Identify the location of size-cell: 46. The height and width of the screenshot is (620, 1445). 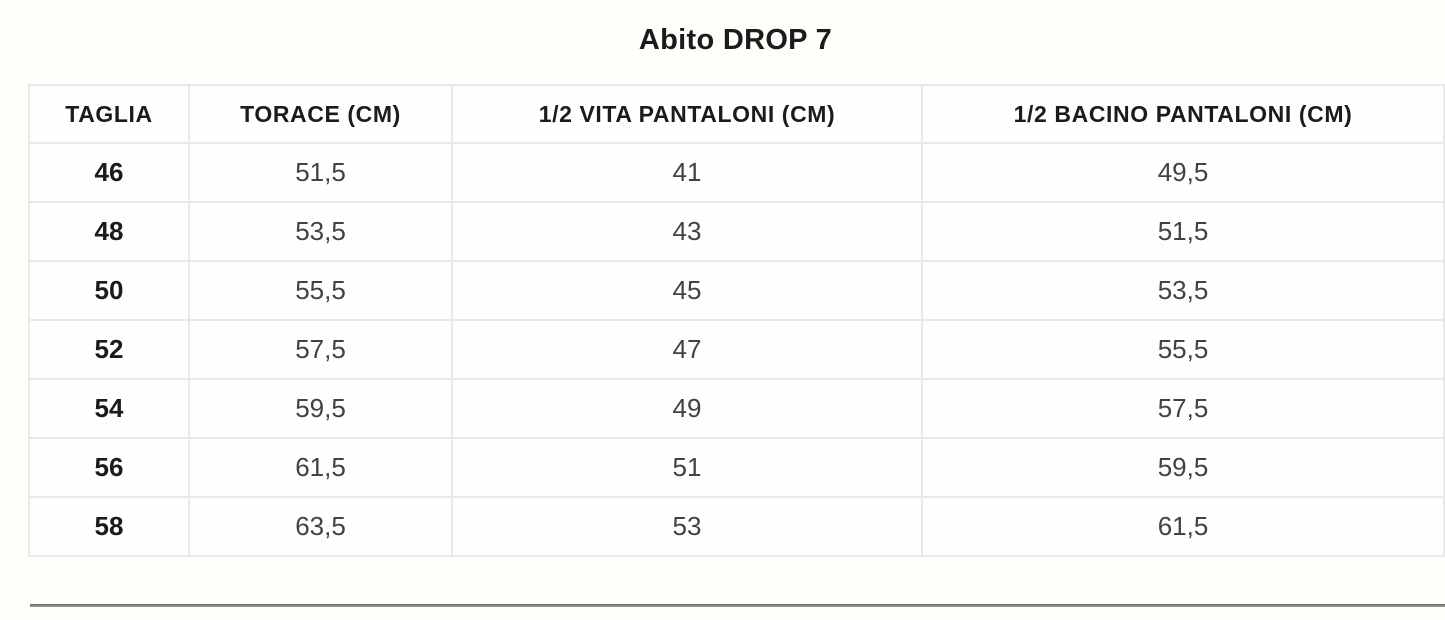
(109, 172).